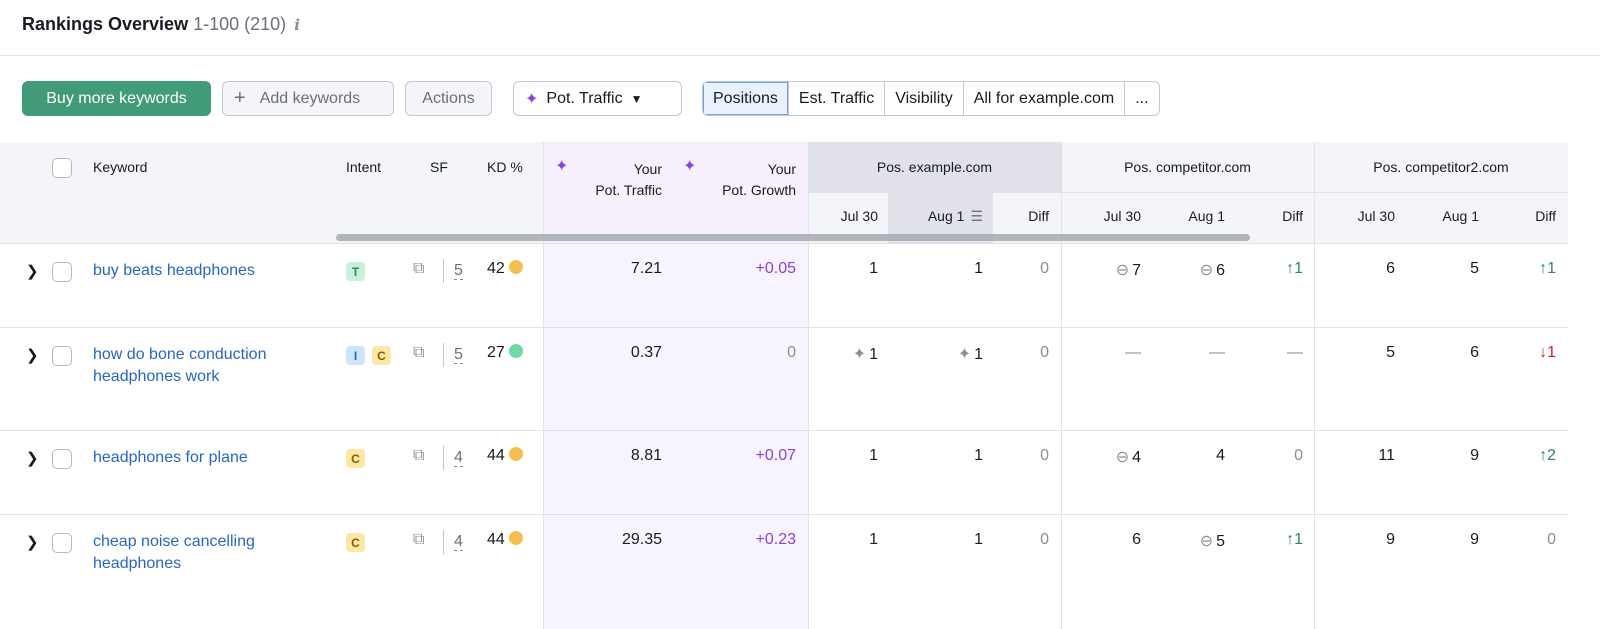 The width and height of the screenshot is (1600, 629). What do you see at coordinates (1545, 216) in the screenshot?
I see `subcol-2-2: Diff` at bounding box center [1545, 216].